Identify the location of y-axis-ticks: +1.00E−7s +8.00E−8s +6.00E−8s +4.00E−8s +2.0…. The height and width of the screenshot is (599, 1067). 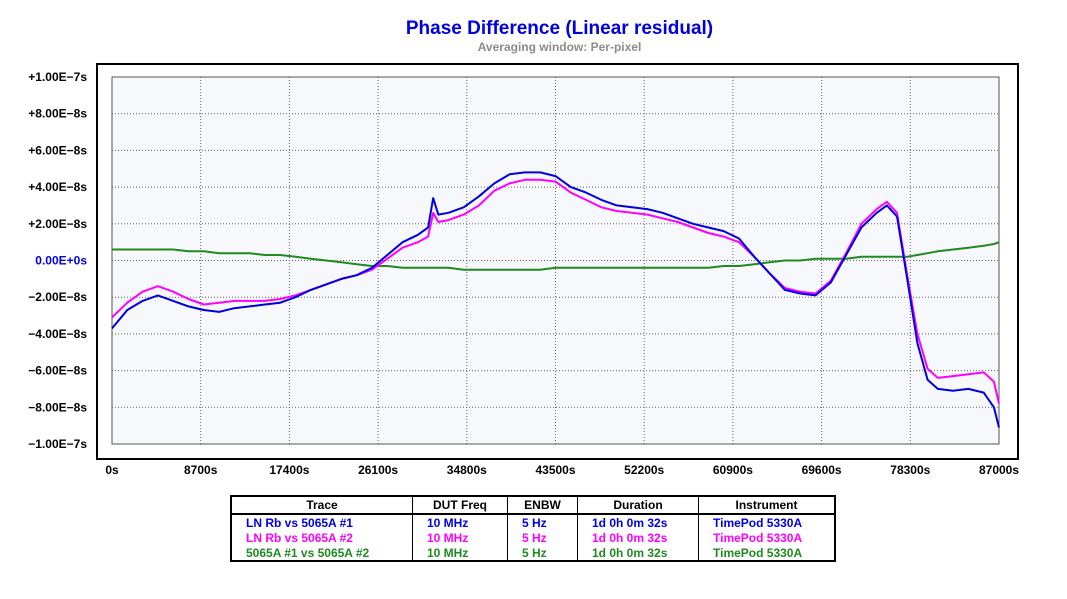
(57, 260).